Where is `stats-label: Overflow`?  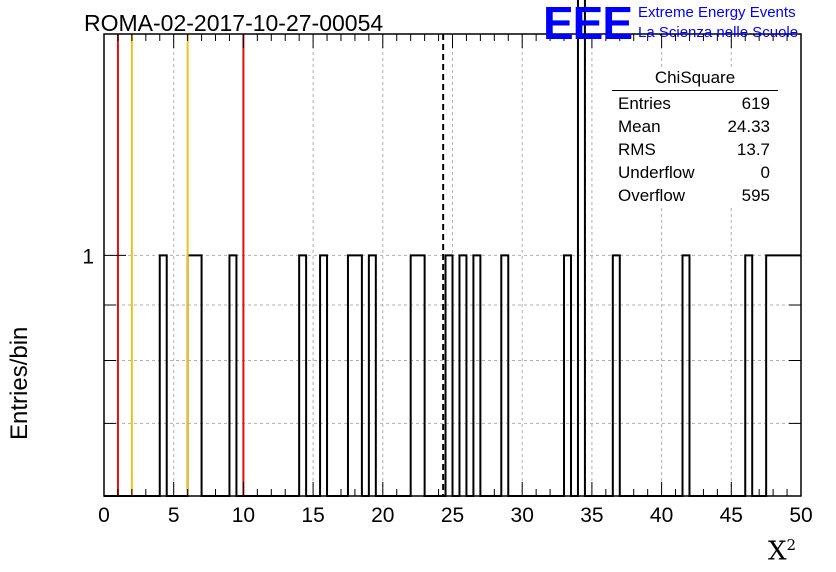
stats-label: Overflow is located at coordinates (652, 195).